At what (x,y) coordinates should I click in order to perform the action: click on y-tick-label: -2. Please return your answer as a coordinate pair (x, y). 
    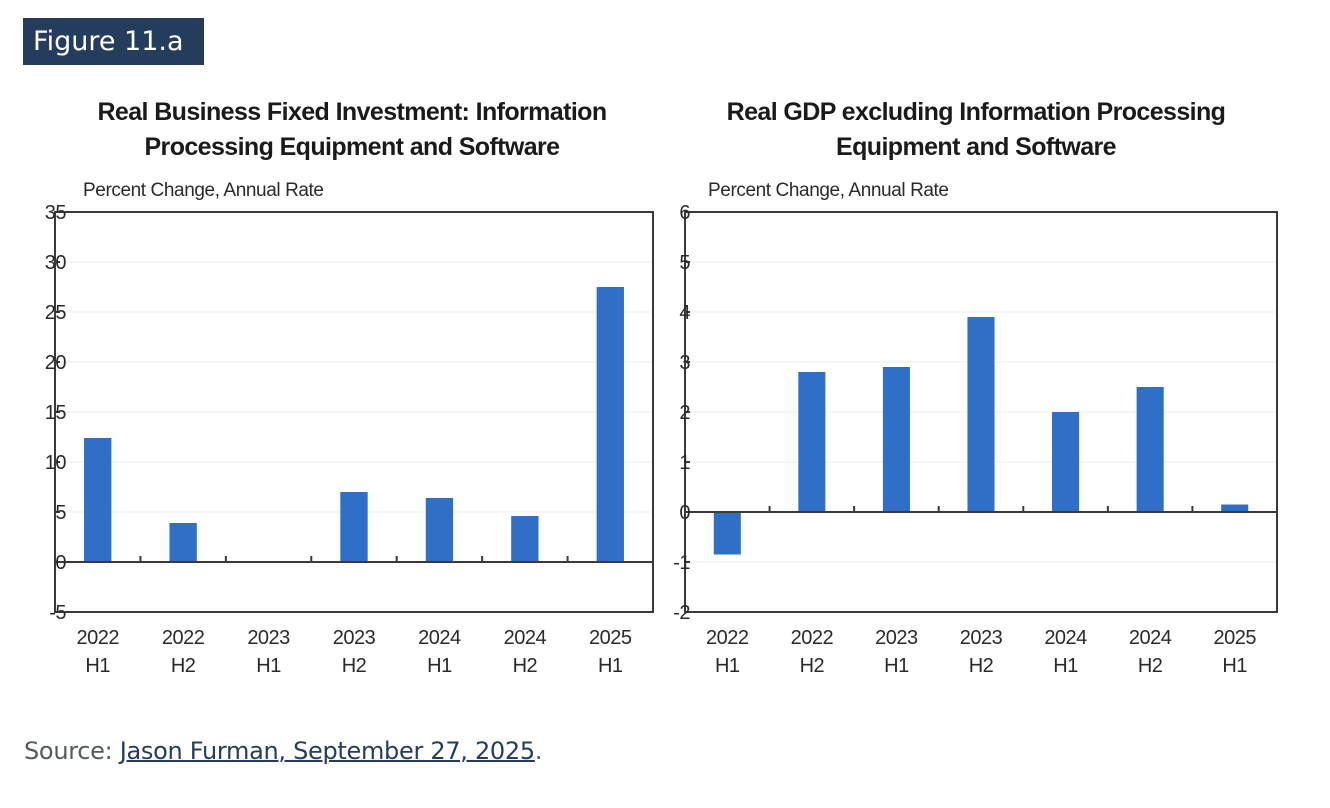
    Looking at the image, I should click on (681, 613).